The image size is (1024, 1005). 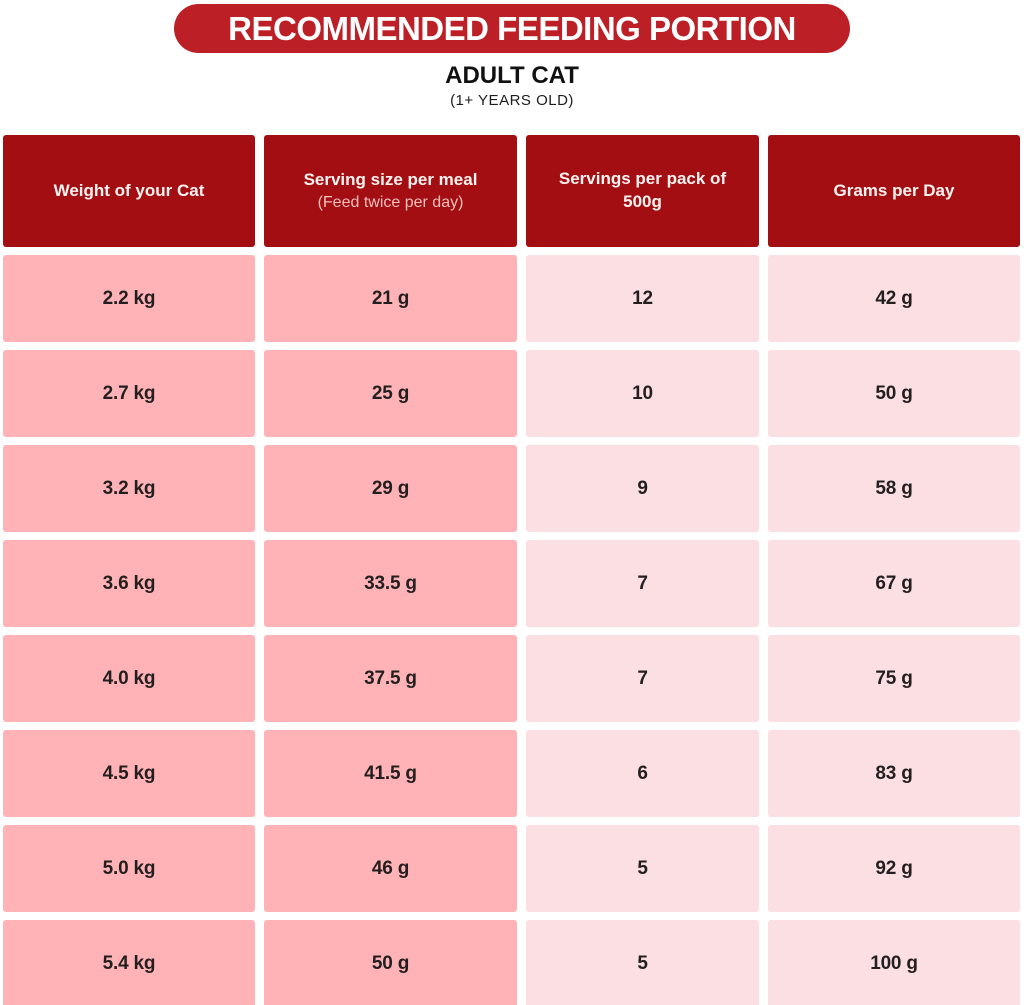 I want to click on cell-grams-per-day: 75 g, so click(x=894, y=678).